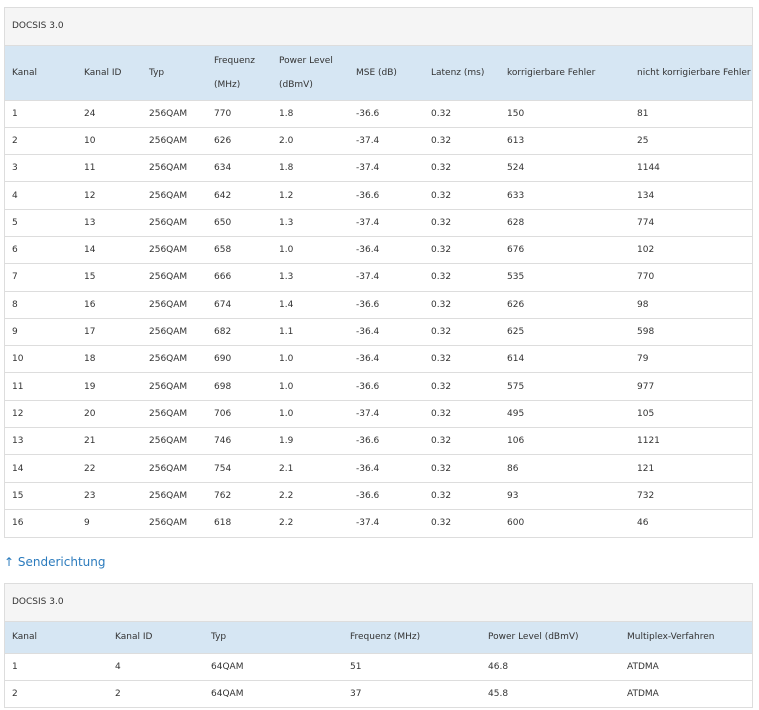 The width and height of the screenshot is (759, 710). Describe the element at coordinates (691, 331) in the screenshot. I see `cell: 598` at that location.